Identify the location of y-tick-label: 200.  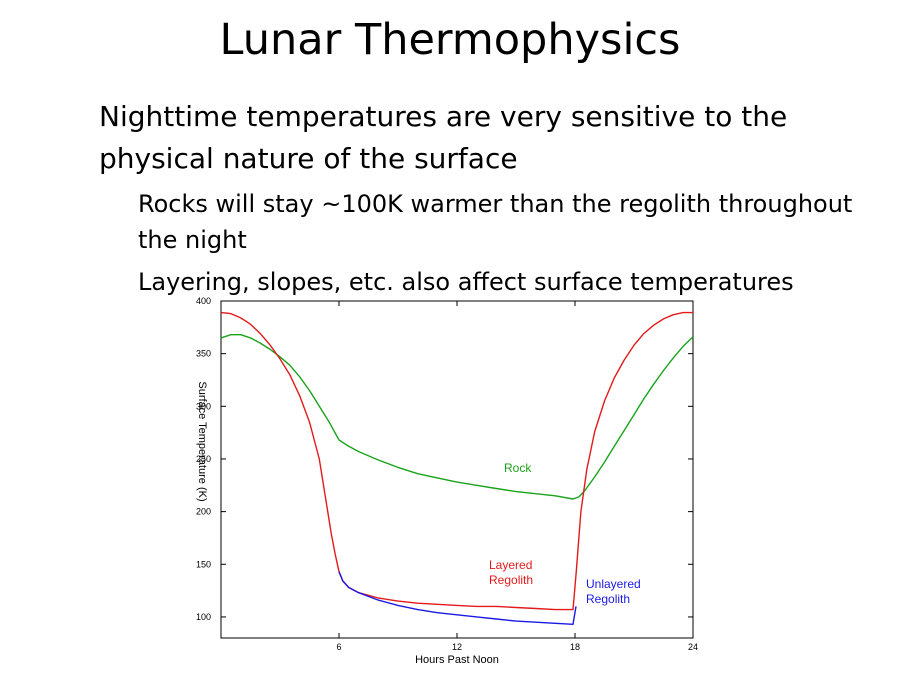
(203, 512).